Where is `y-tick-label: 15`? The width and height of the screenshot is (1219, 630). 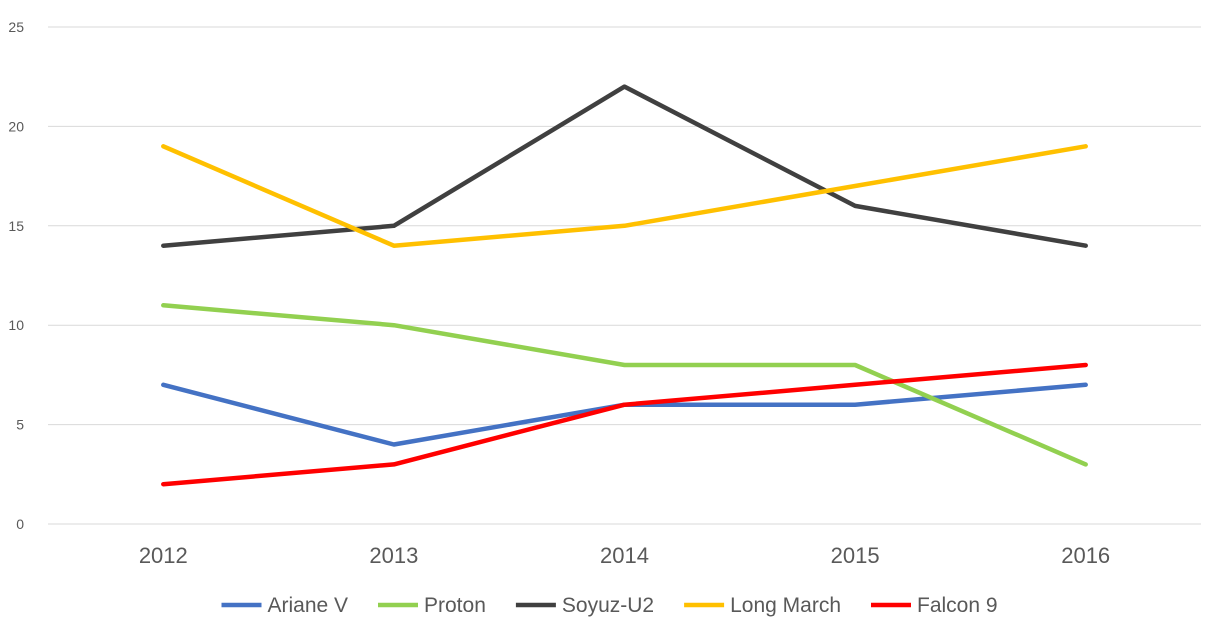 y-tick-label: 15 is located at coordinates (16, 226).